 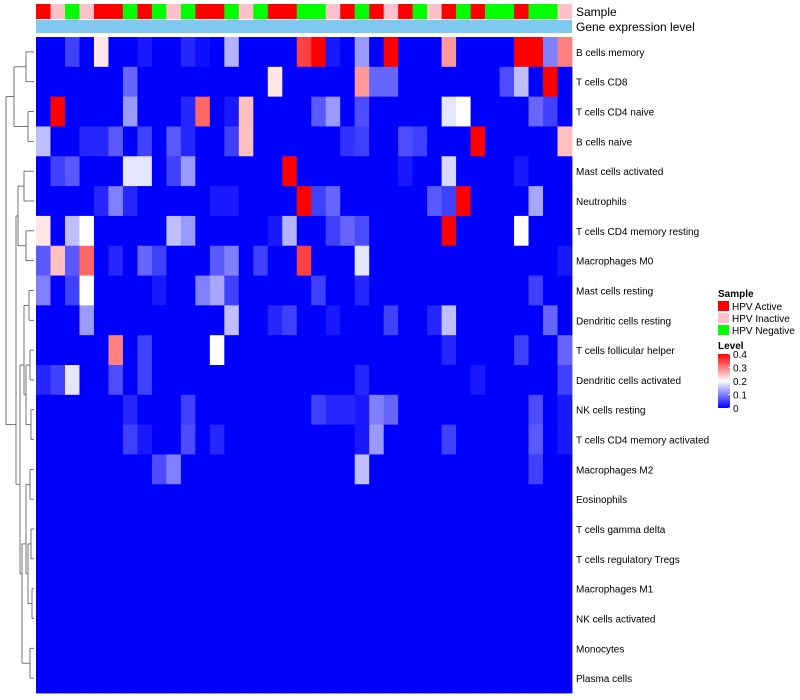 What do you see at coordinates (763, 331) in the screenshot?
I see `legend-sample-label: HPV Negative` at bounding box center [763, 331].